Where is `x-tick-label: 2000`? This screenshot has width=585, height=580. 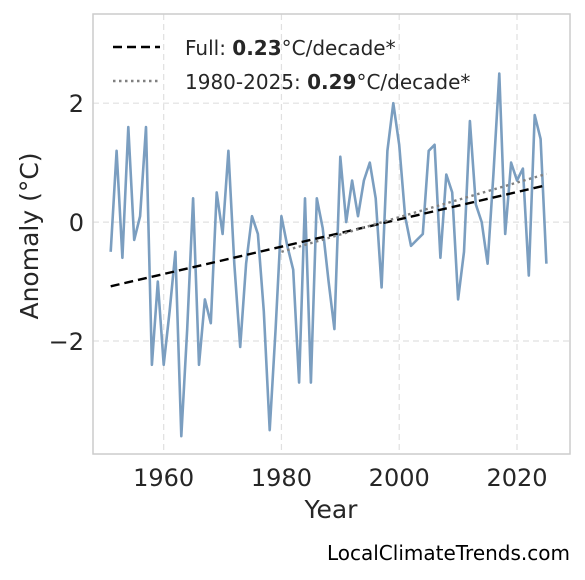 x-tick-label: 2000 is located at coordinates (399, 478).